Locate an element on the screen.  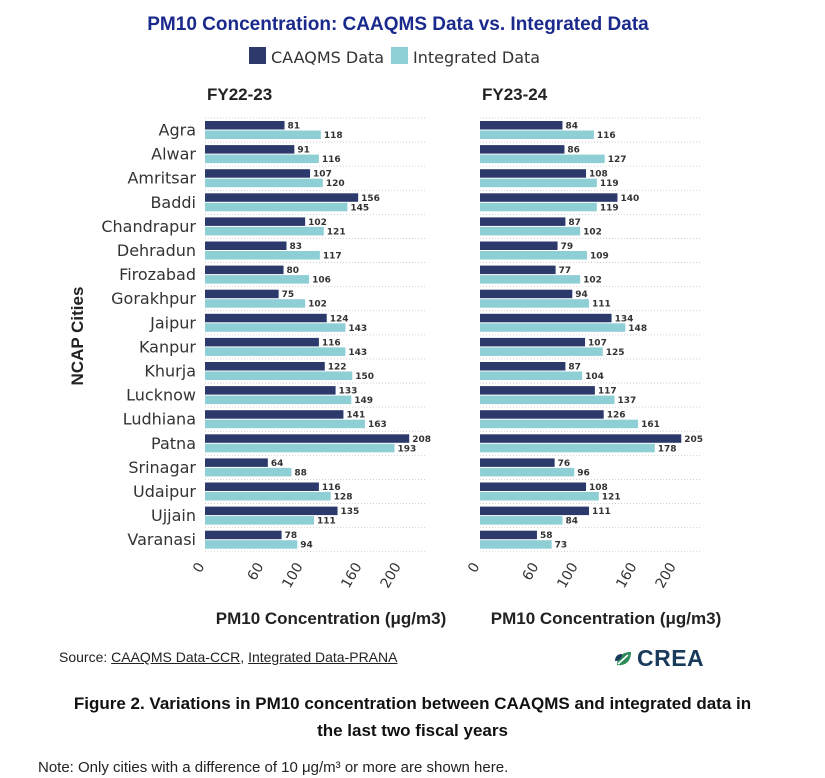
value-label-integrated-gorakhpur: 102 is located at coordinates (317, 305).